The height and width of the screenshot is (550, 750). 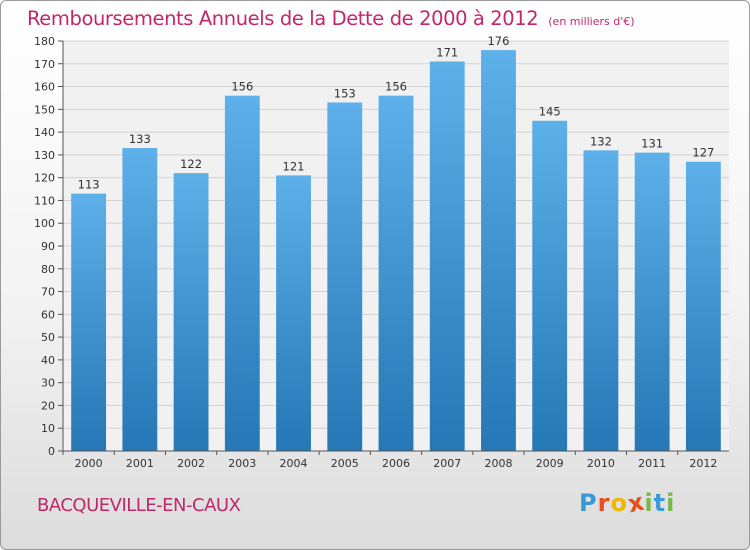 What do you see at coordinates (48, 337) in the screenshot?
I see `y-tick-label: 50` at bounding box center [48, 337].